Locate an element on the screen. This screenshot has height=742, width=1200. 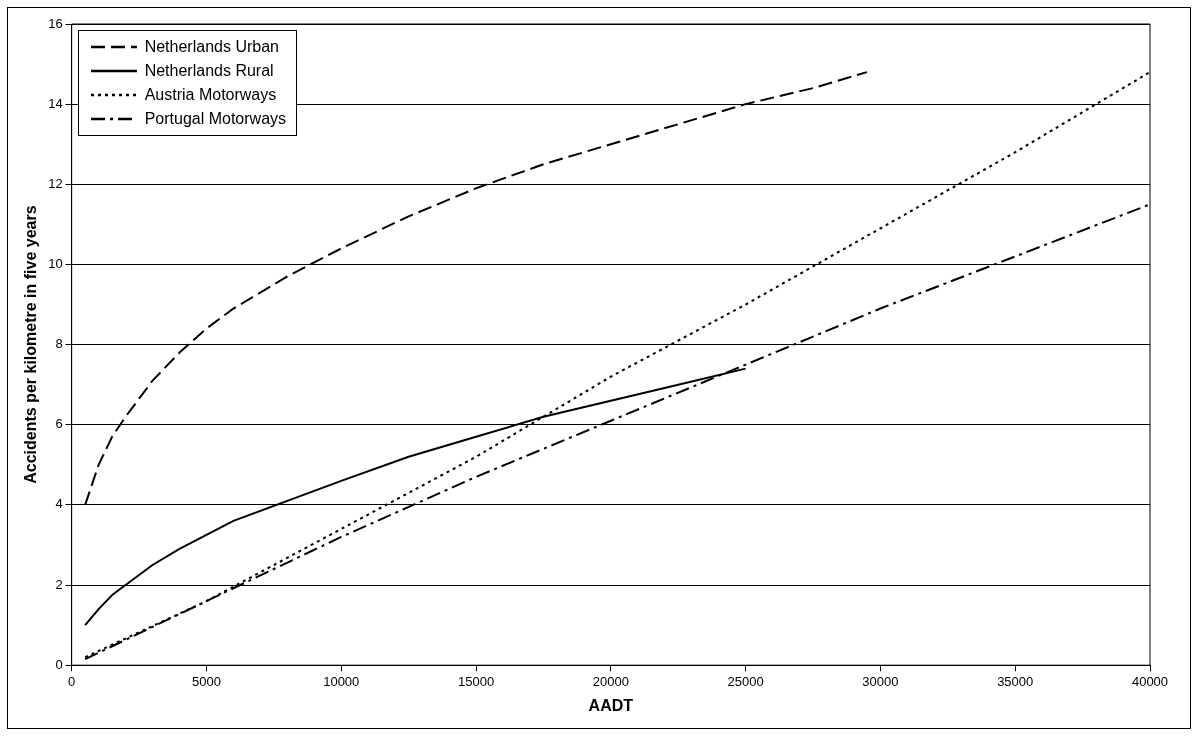
x-axis-title: AADT is located at coordinates (611, 705).